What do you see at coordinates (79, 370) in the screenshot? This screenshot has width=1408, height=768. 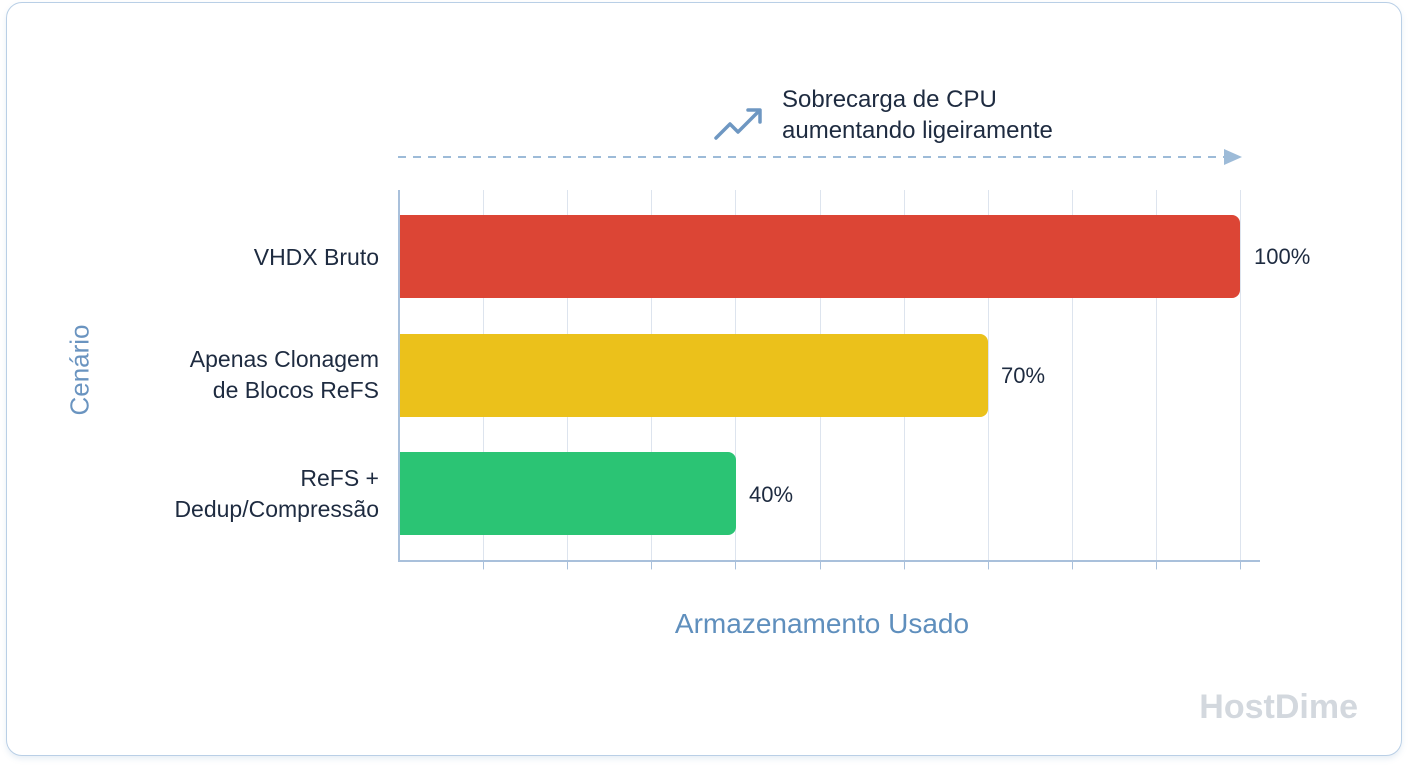 I see `y-axis-title: Cenário` at bounding box center [79, 370].